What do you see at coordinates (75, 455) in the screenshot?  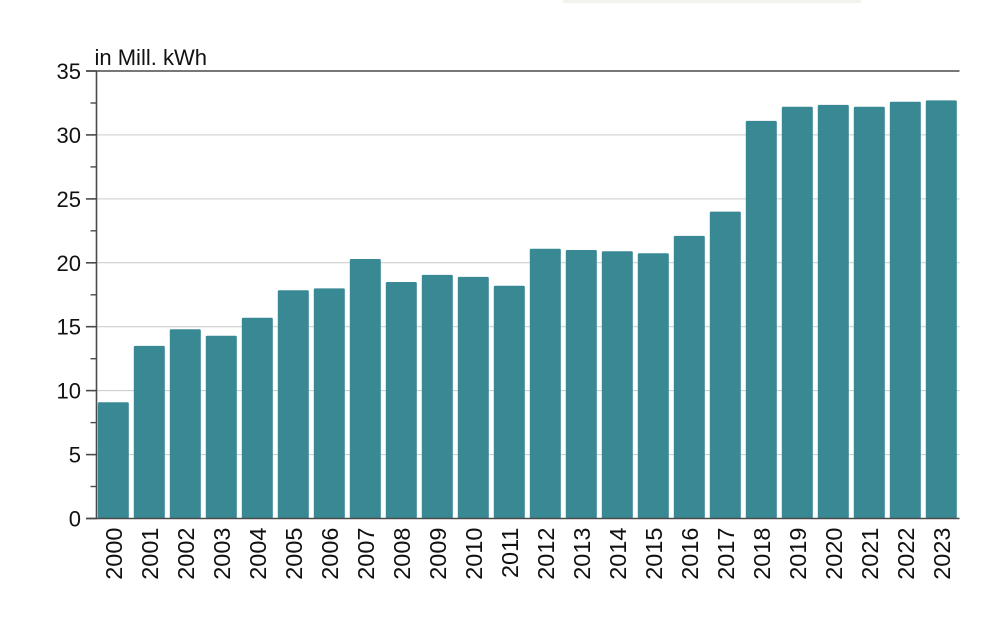 I see `svg-text: 5` at bounding box center [75, 455].